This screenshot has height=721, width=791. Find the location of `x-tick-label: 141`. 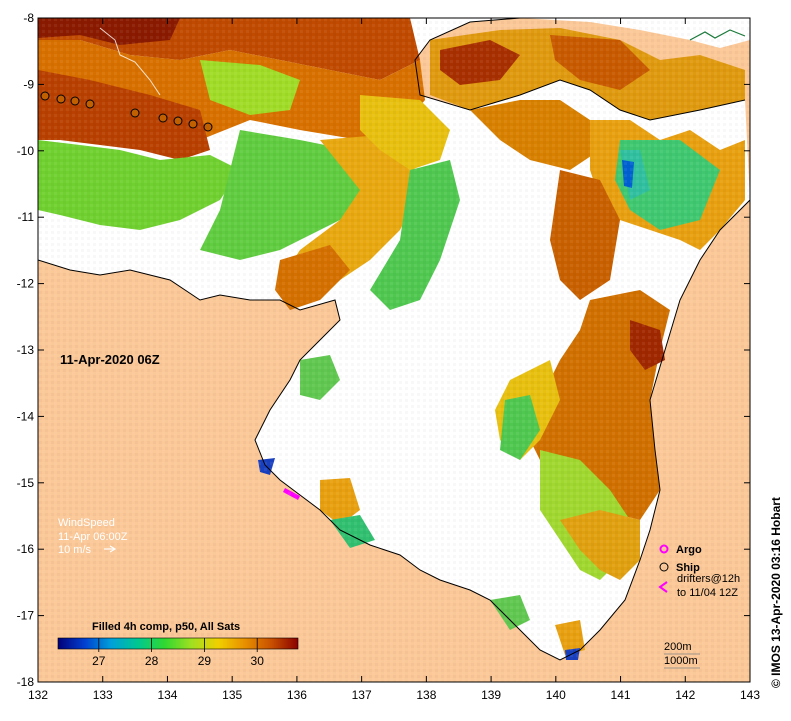

x-tick-label: 141 is located at coordinates (621, 695).